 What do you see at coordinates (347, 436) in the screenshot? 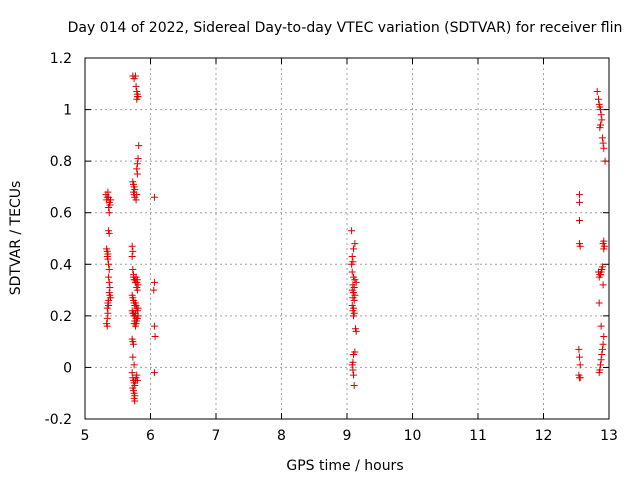
I see `x-tick-label: 9` at bounding box center [347, 436].